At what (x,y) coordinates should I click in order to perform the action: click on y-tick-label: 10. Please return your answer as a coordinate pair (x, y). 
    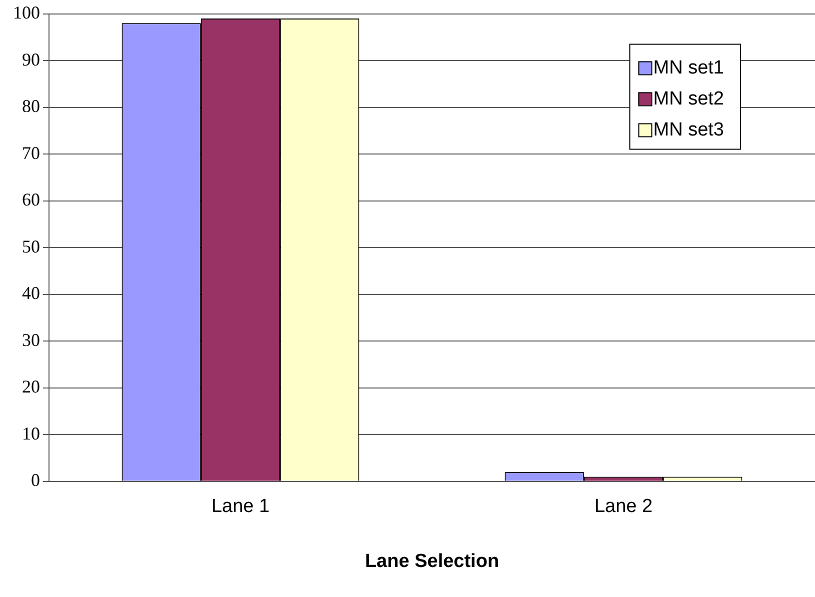
    Looking at the image, I should click on (31, 433).